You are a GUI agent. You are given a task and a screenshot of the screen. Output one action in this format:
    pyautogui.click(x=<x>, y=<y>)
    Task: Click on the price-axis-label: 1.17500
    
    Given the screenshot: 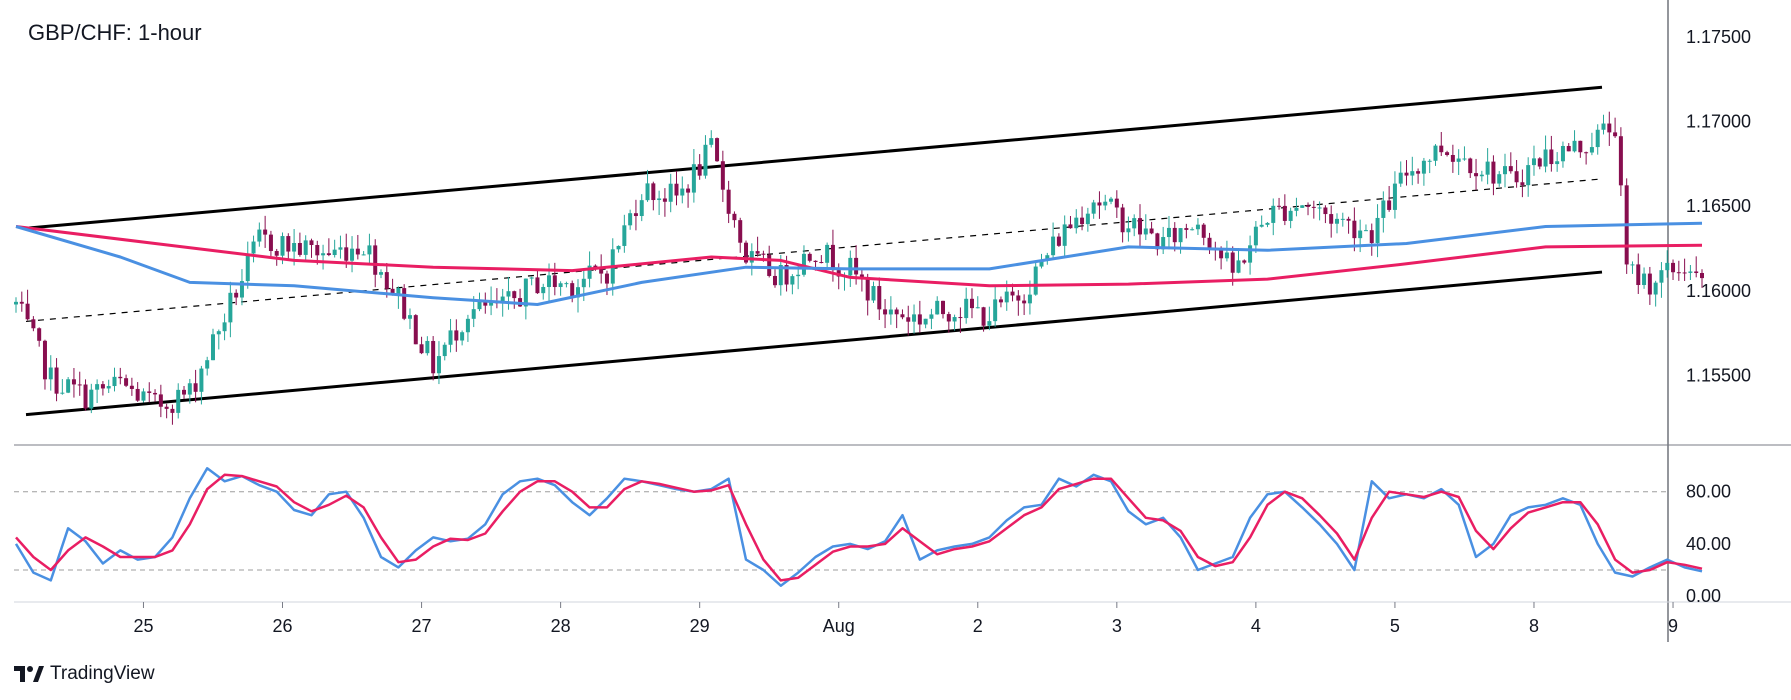 What is the action you would take?
    pyautogui.click(x=1718, y=37)
    